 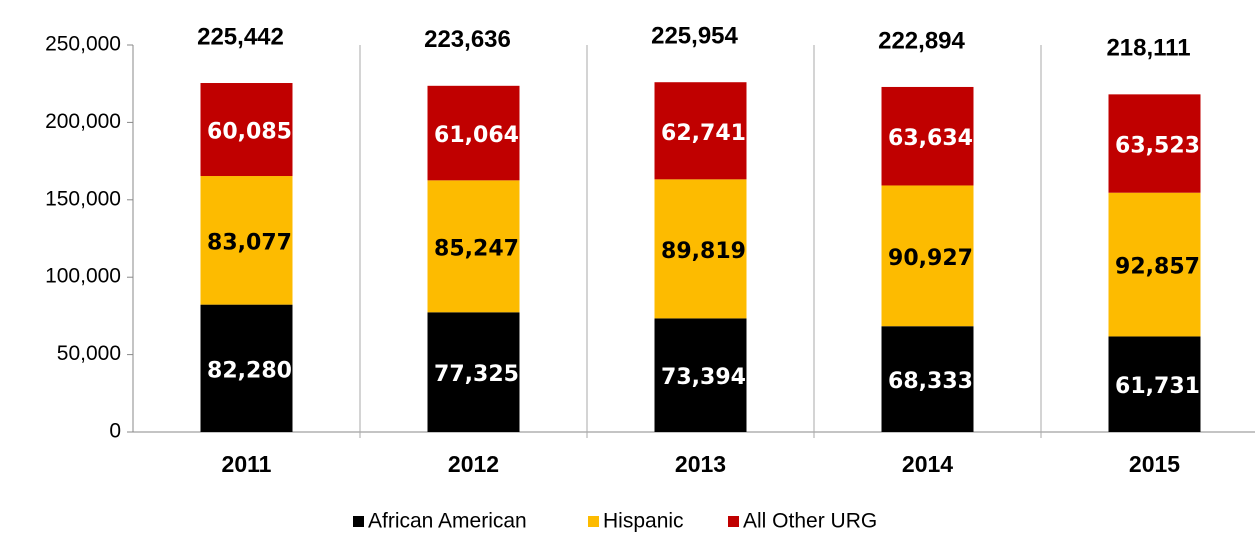 I want to click on legend-label: All Other URG, so click(x=810, y=521).